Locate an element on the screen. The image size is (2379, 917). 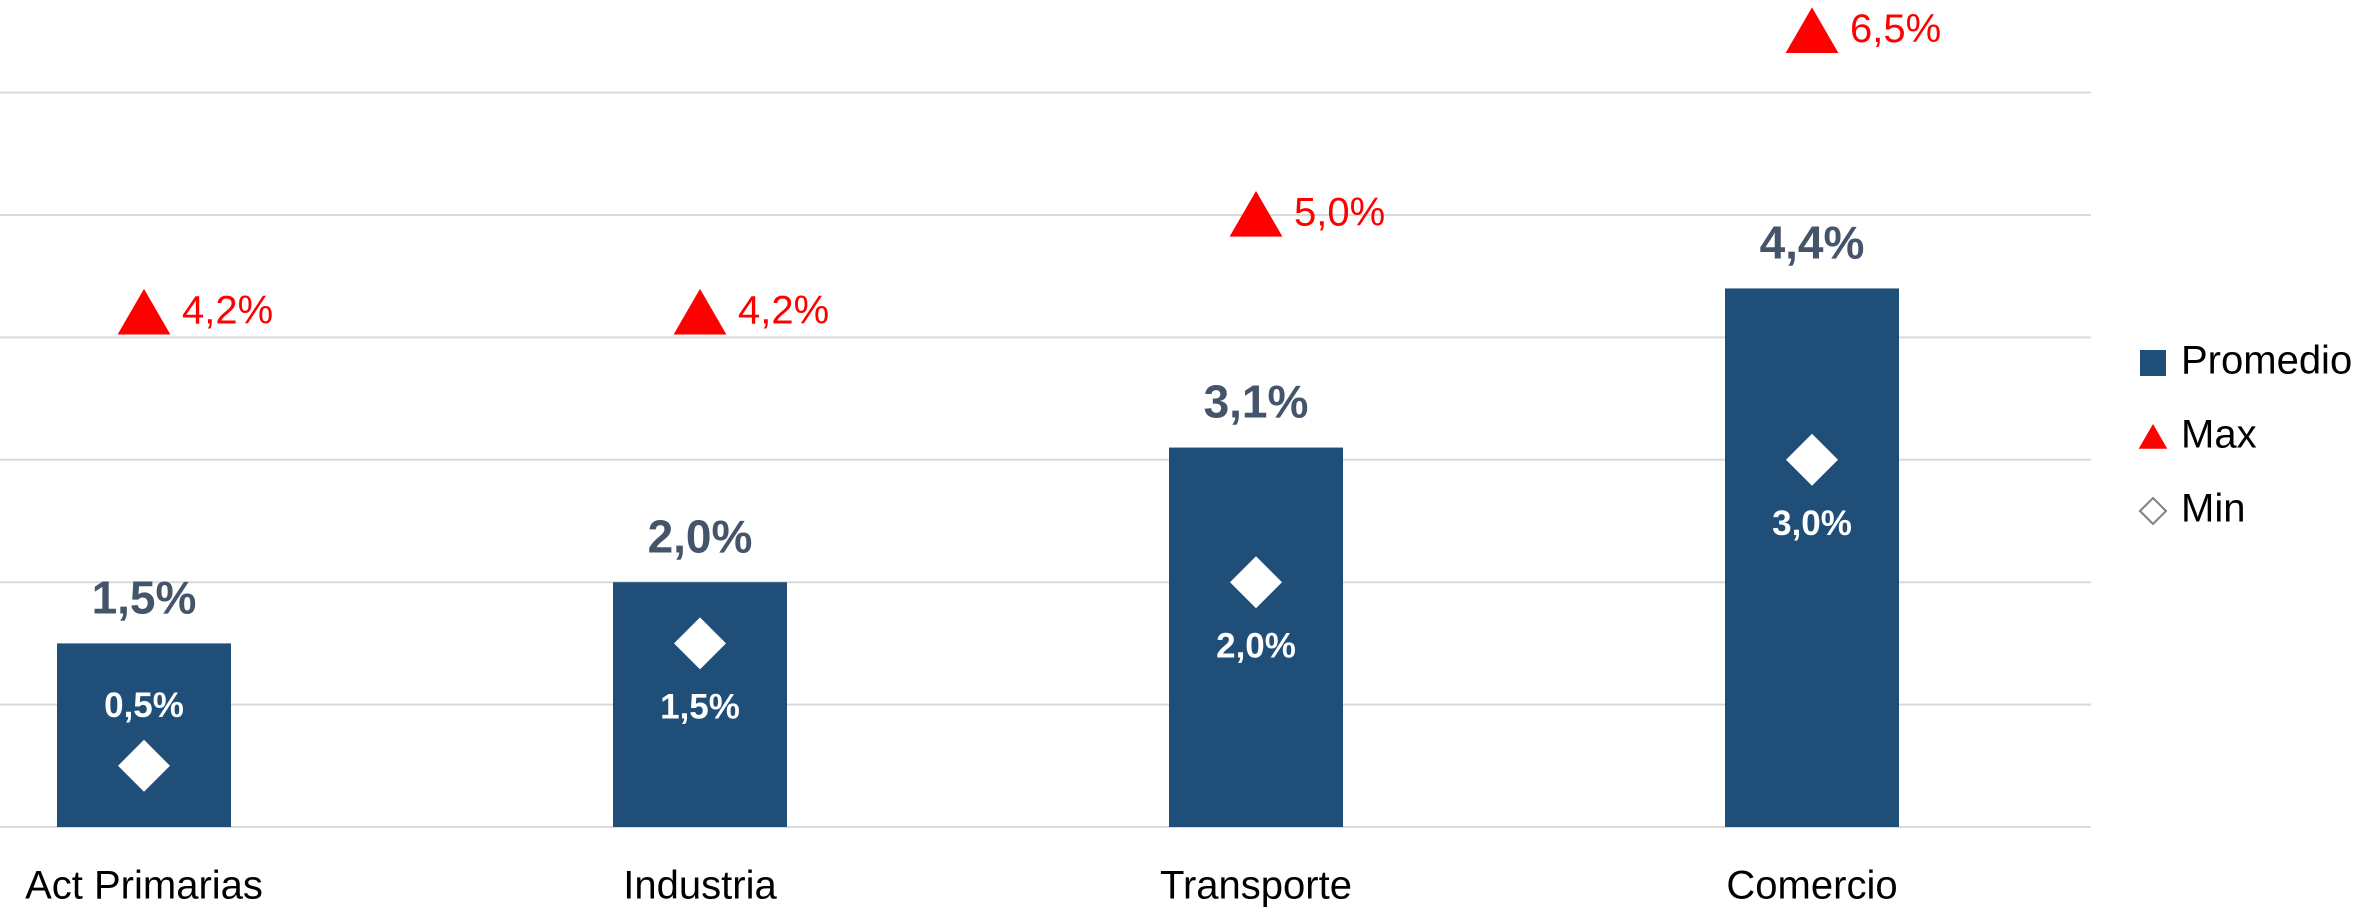
x-tick-label: Transporte is located at coordinates (1256, 886).